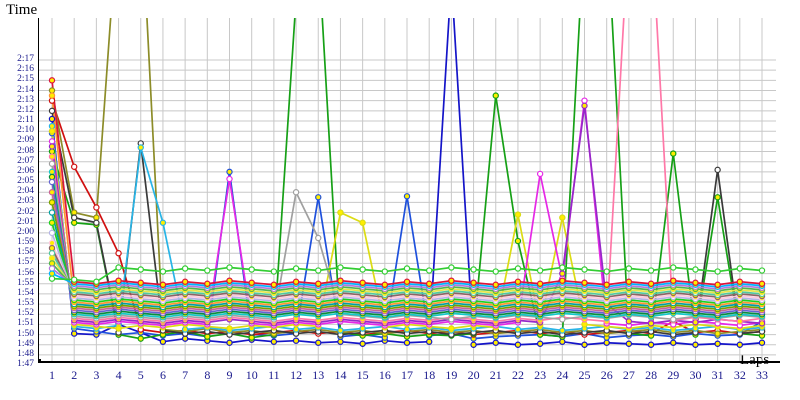 This screenshot has height=400, width=800. What do you see at coordinates (25, 364) in the screenshot?
I see `y-tick-label: 1:47` at bounding box center [25, 364].